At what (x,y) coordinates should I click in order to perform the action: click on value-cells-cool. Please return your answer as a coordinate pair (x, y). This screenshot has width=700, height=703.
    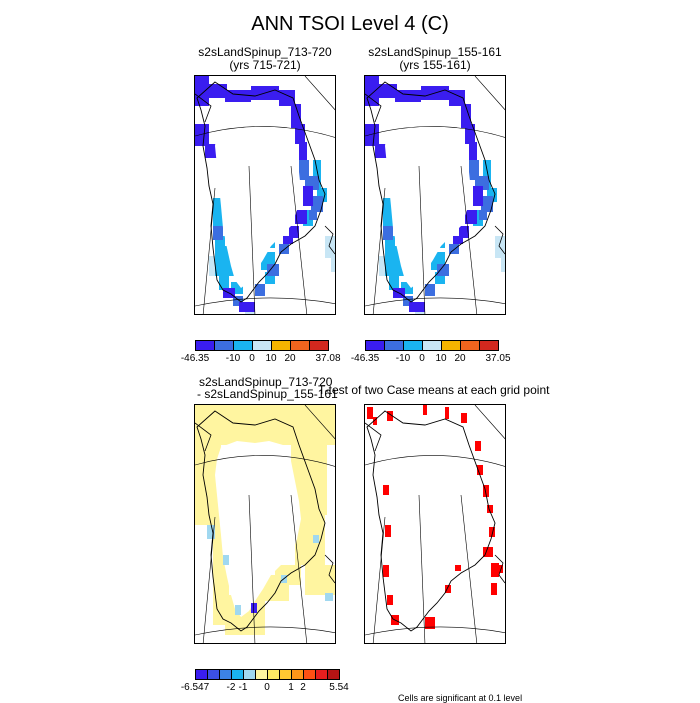
    Looking at the image, I should click on (438, 233).